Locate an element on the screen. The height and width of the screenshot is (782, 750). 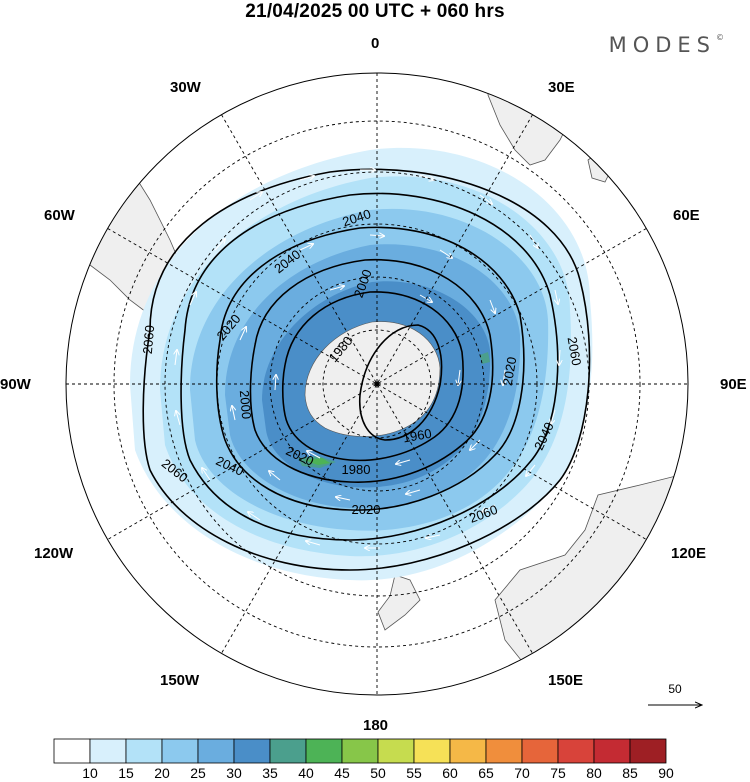
colorbar-tick-label: 60 is located at coordinates (450, 773).